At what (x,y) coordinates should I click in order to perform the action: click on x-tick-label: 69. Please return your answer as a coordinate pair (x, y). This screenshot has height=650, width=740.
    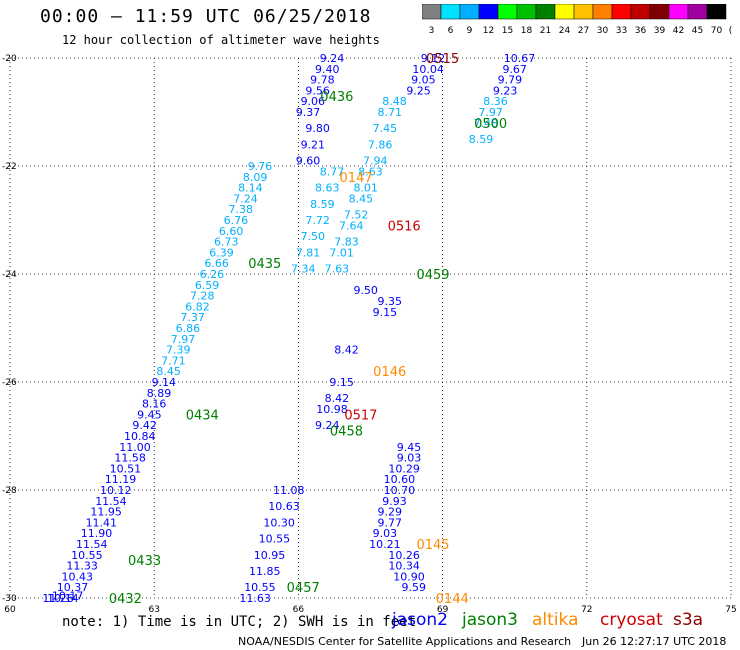
    Looking at the image, I should click on (443, 610).